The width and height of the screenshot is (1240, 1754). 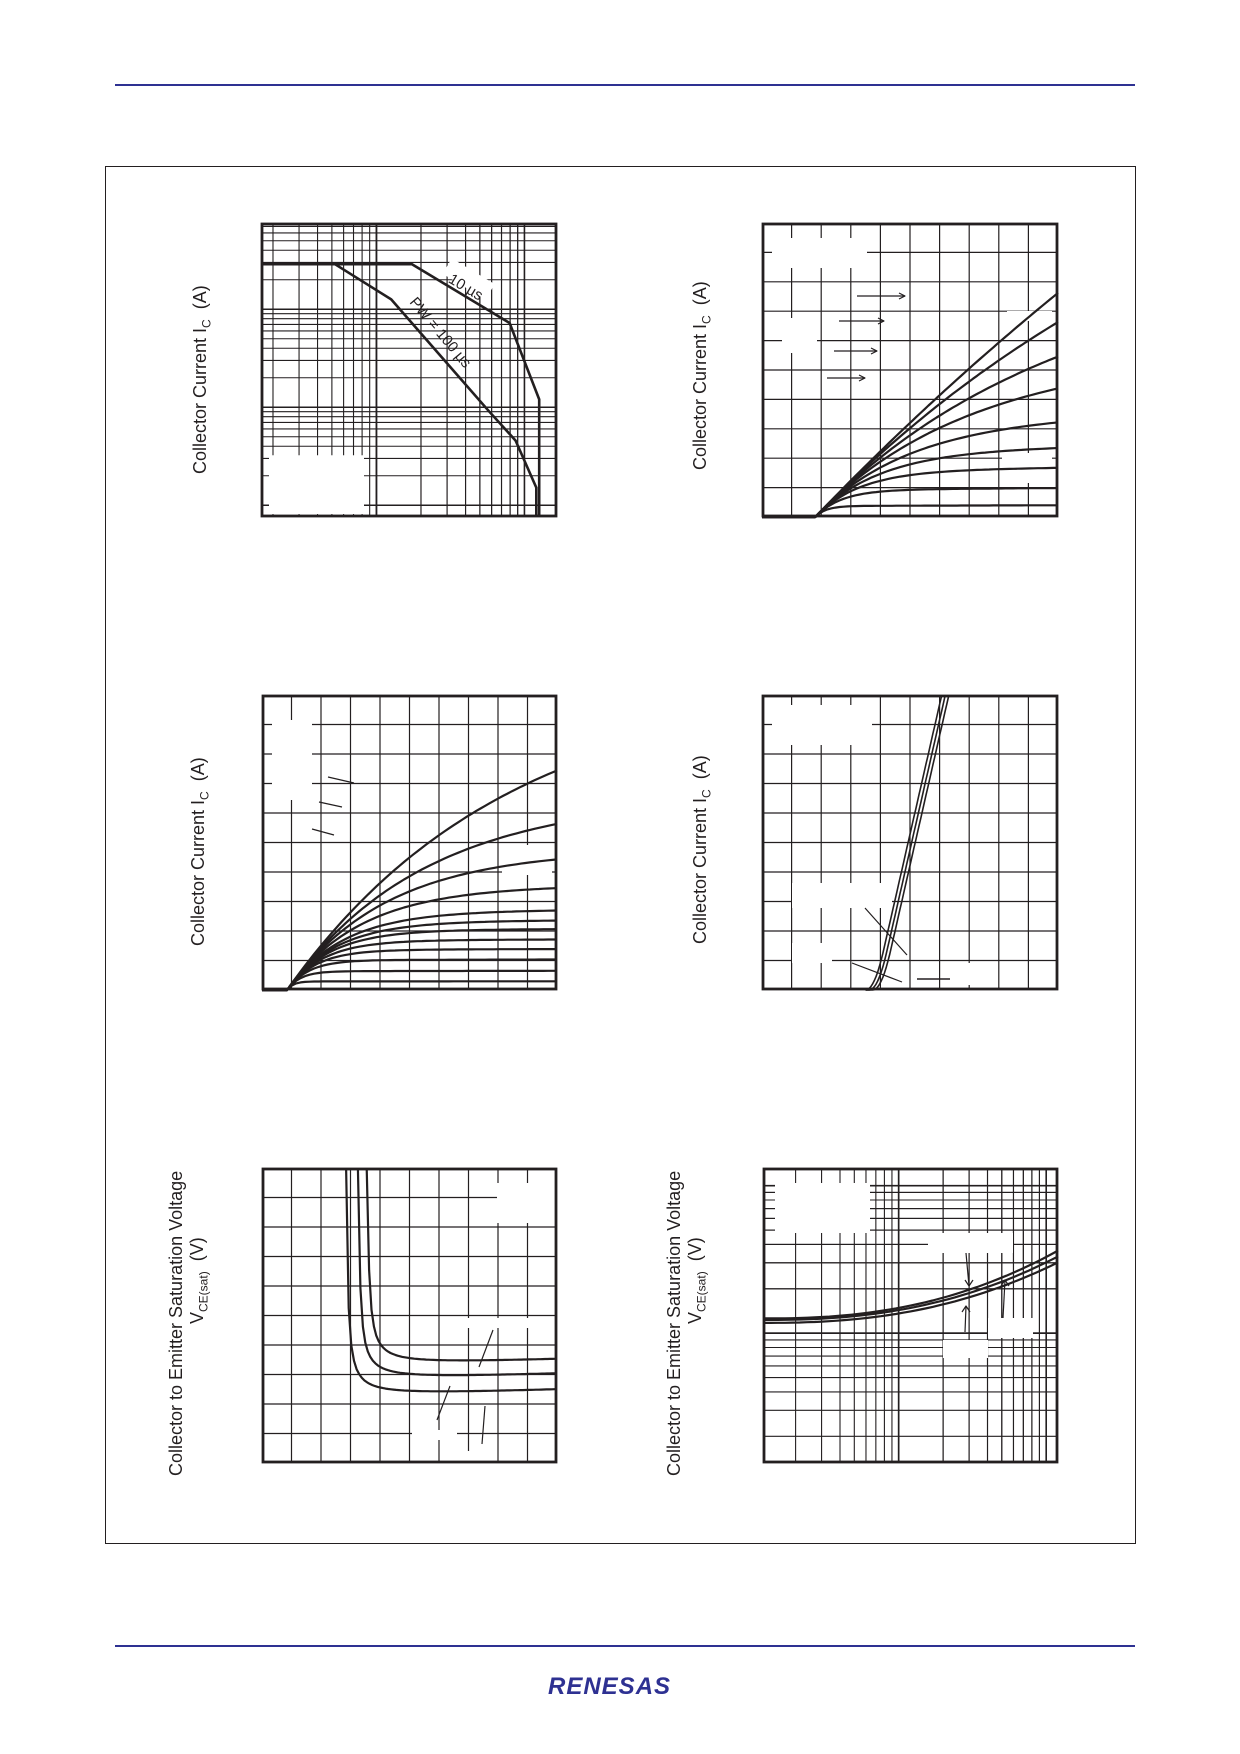 I want to click on renesas-logo: RENESAS, so click(x=609, y=1686).